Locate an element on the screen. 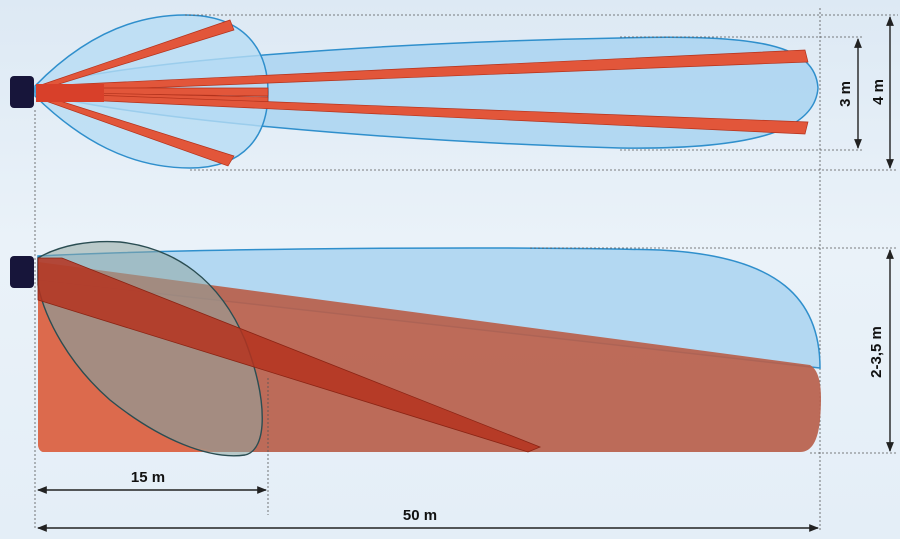 This screenshot has width=900, height=539. side-low-beam-zone is located at coordinates (134, 372).